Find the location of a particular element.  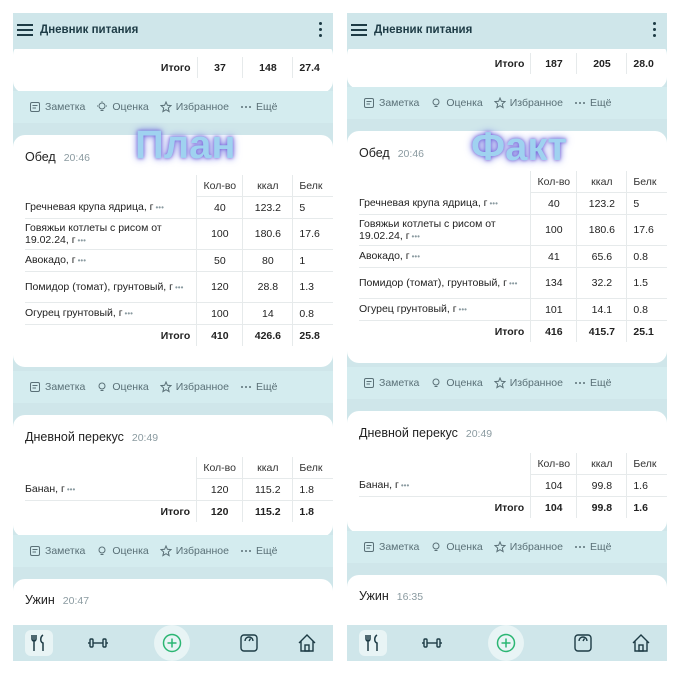

total-qty: 410 is located at coordinates (219, 335).